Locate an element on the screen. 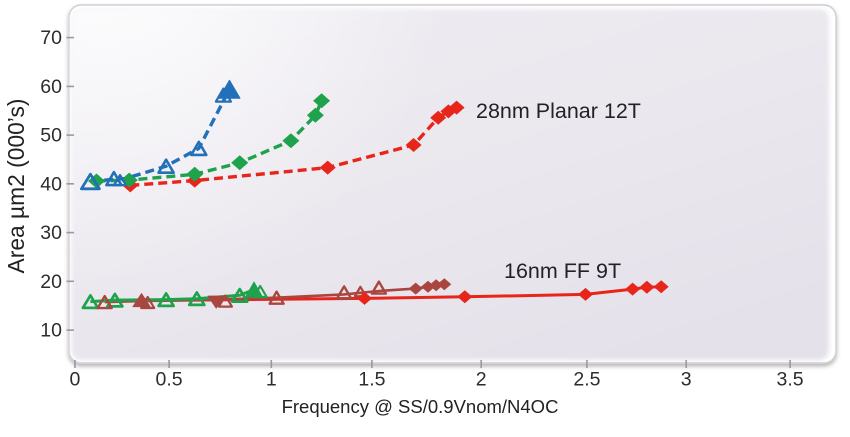  svg-text: 28nm Planar 12T is located at coordinates (558, 111).